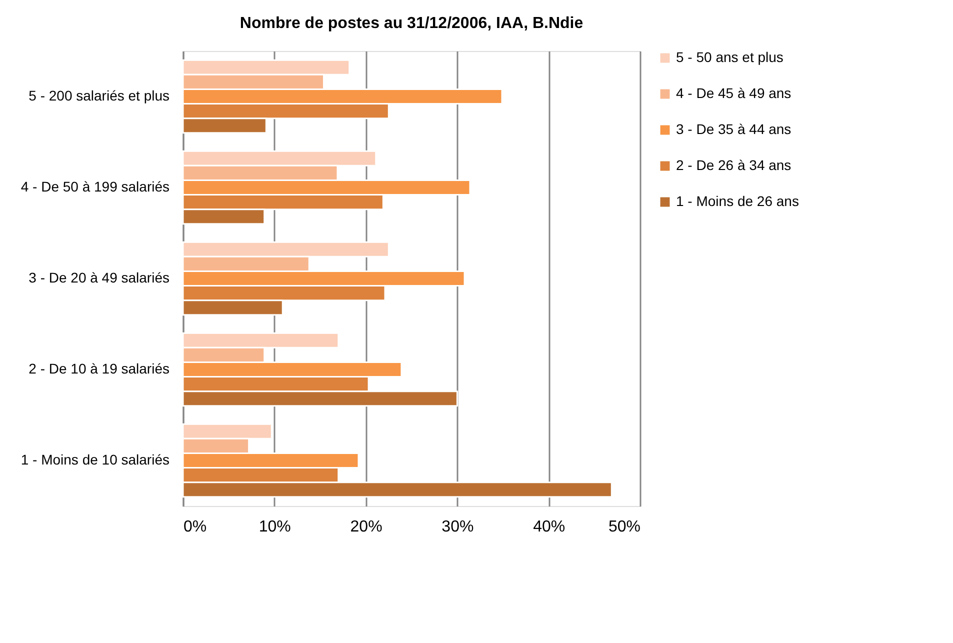  What do you see at coordinates (549, 527) in the screenshot?
I see `x-tick-label: 40%` at bounding box center [549, 527].